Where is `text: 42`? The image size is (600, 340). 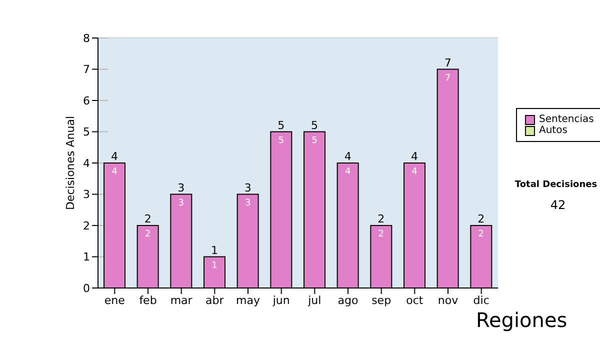 text: 42 is located at coordinates (558, 205).